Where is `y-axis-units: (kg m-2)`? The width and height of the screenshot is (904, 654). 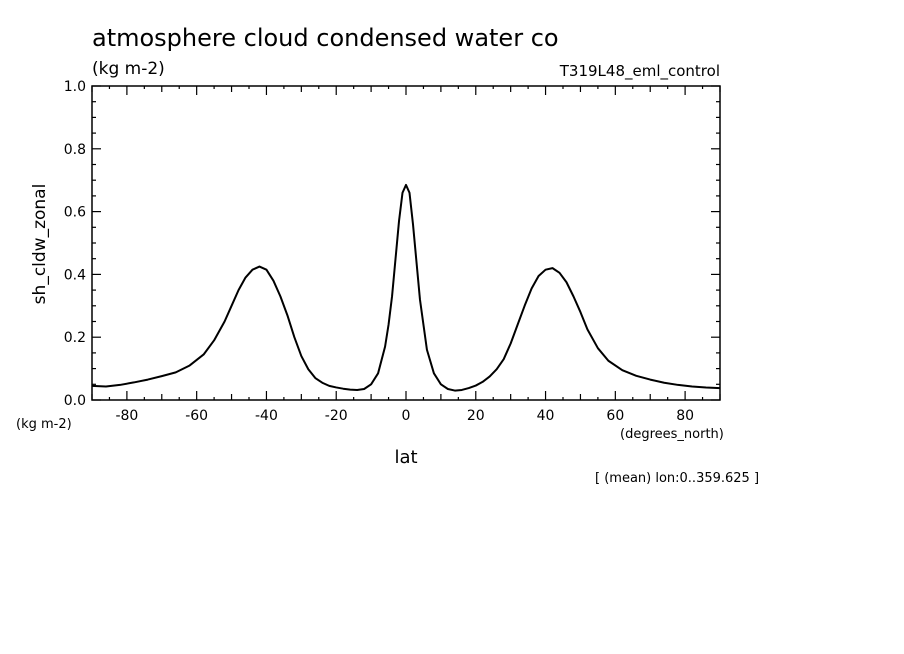
y-axis-units: (kg m-2) is located at coordinates (44, 424).